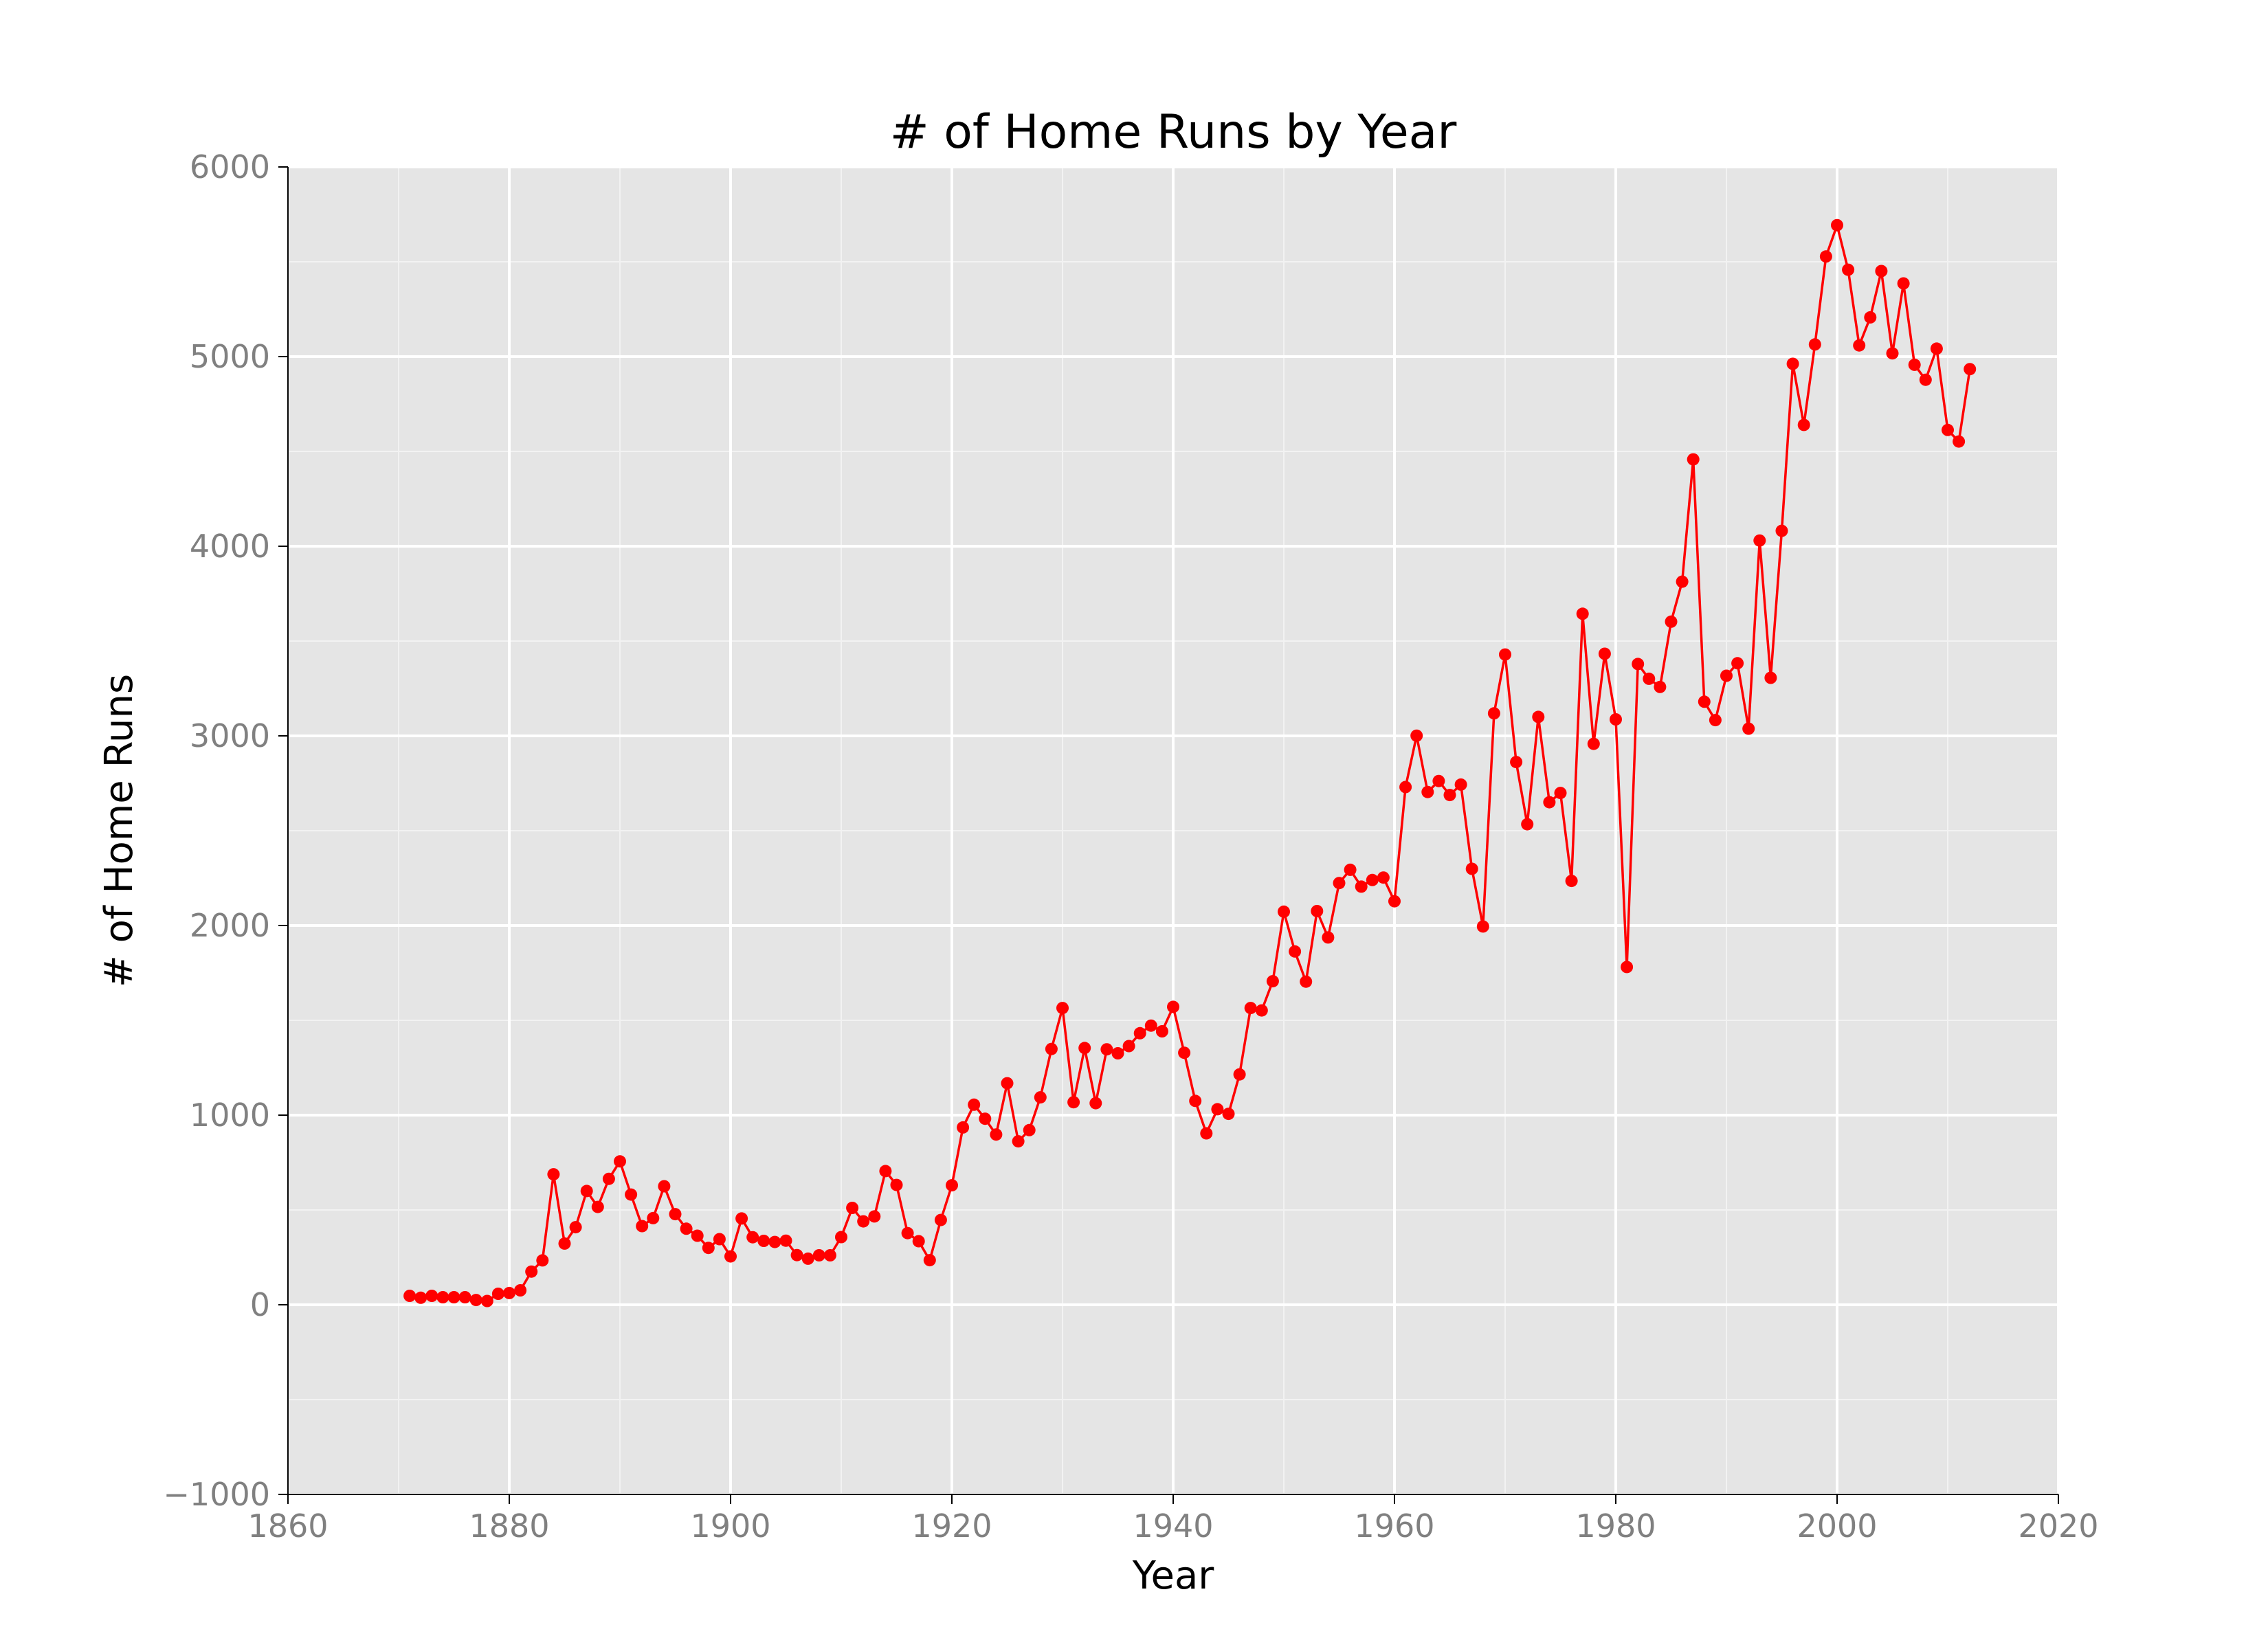 The image size is (2268, 1649). I want to click on x-tick-label: 1960, so click(1394, 1526).